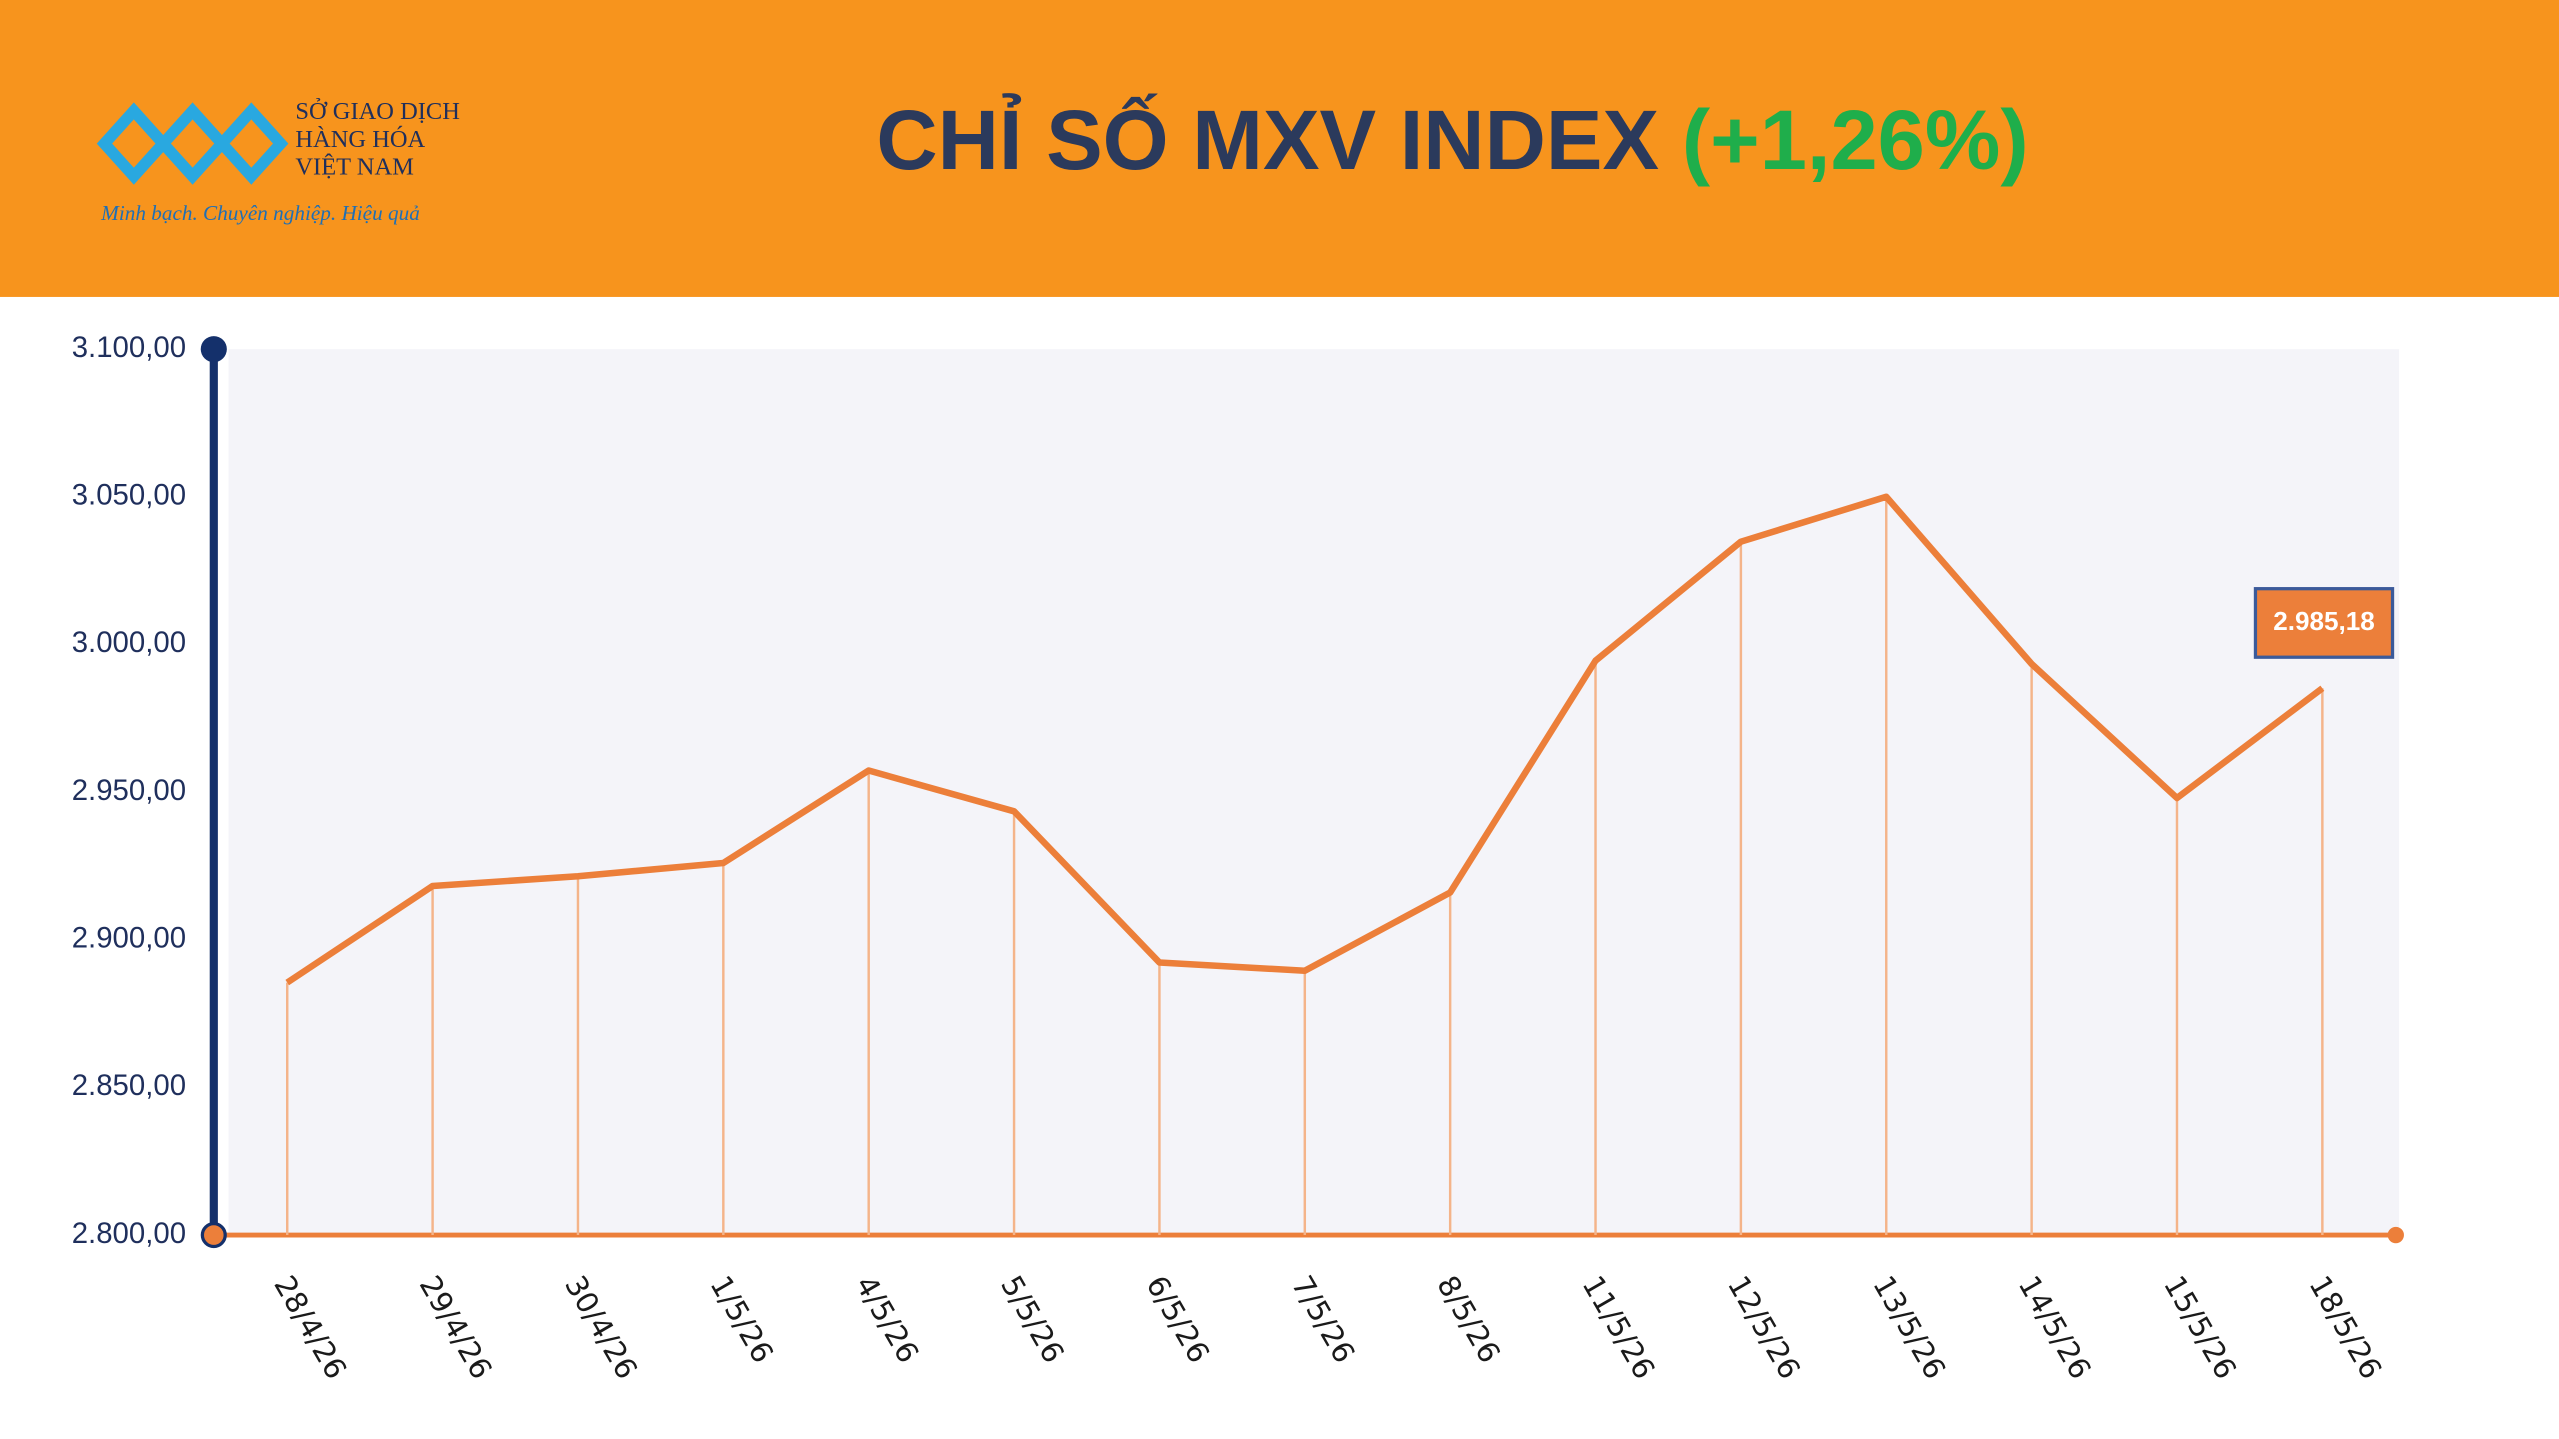 The width and height of the screenshot is (2559, 1439). I want to click on logo-mark, so click(192, 143).